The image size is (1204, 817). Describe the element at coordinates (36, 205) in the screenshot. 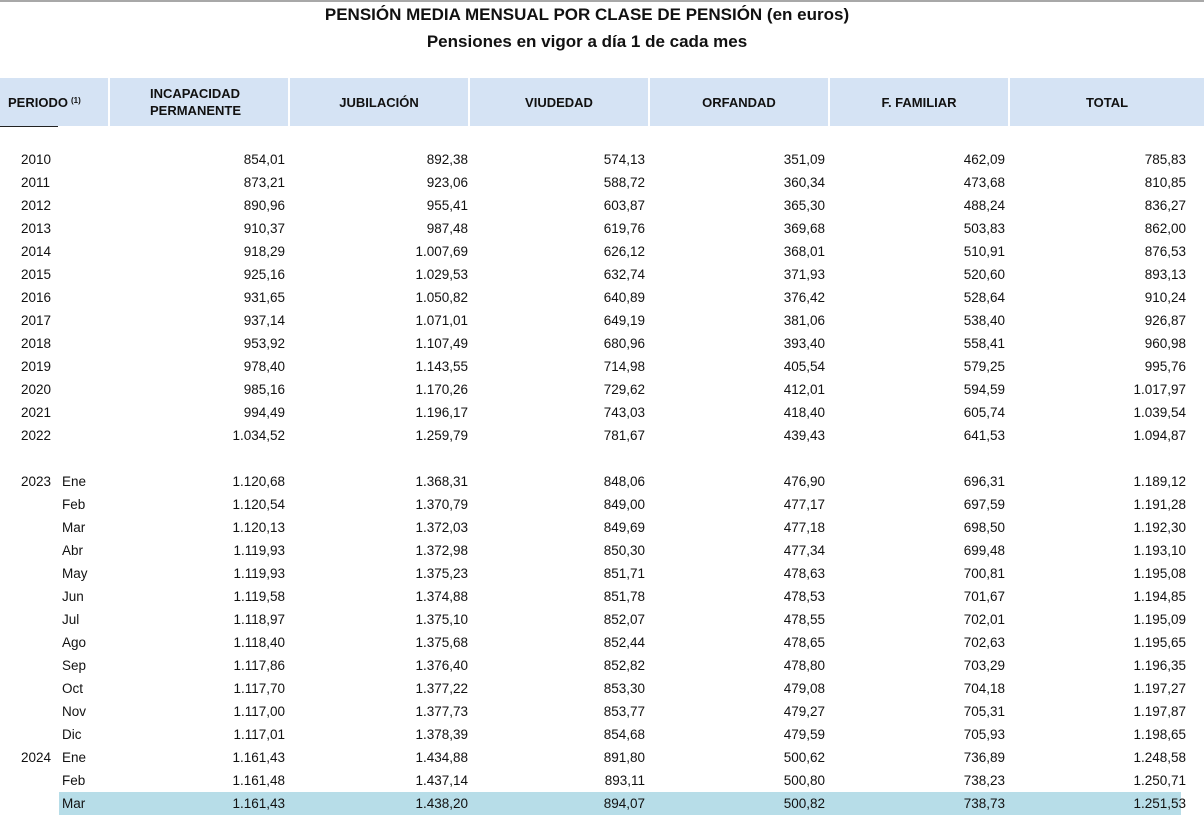

I see `period-year: 2012` at that location.